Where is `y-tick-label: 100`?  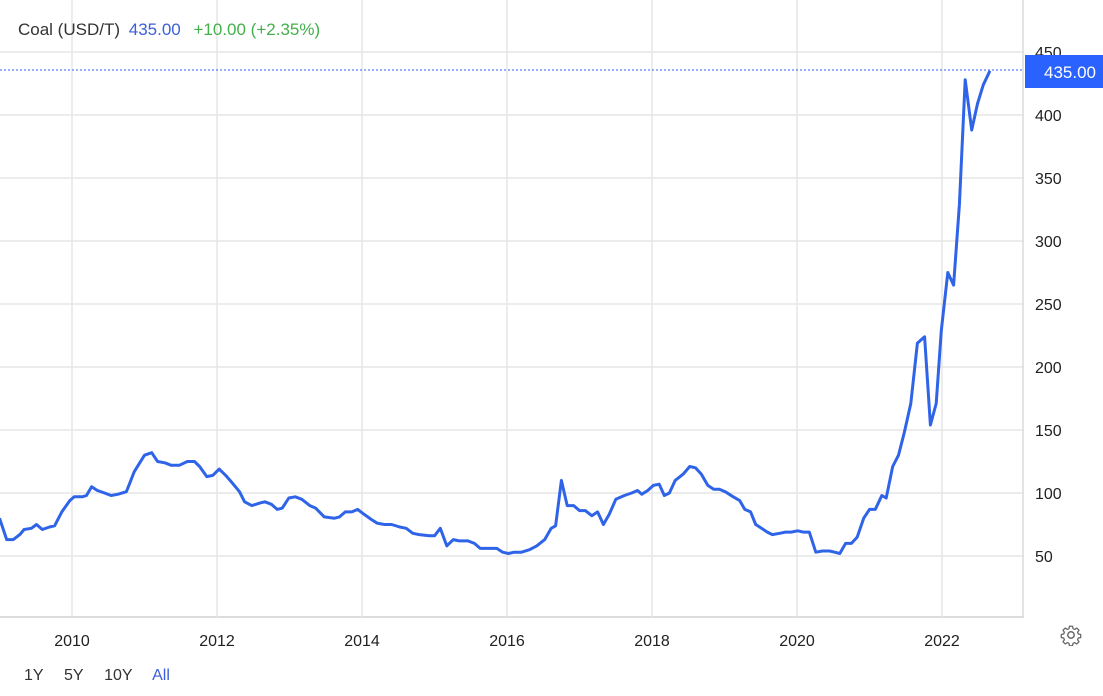
y-tick-label: 100 is located at coordinates (1048, 494).